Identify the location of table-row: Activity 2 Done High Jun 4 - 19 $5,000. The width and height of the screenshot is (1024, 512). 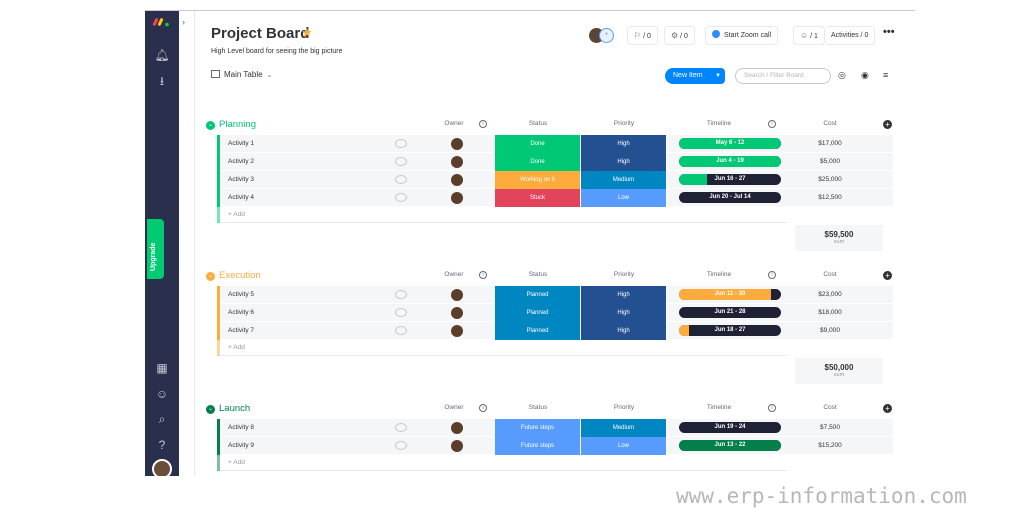
(555, 162).